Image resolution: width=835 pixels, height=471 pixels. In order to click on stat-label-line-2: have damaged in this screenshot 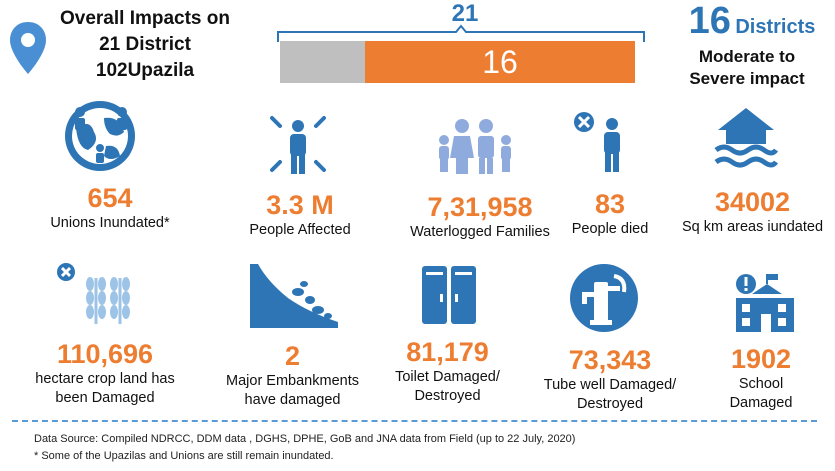, I will do `click(292, 400)`.